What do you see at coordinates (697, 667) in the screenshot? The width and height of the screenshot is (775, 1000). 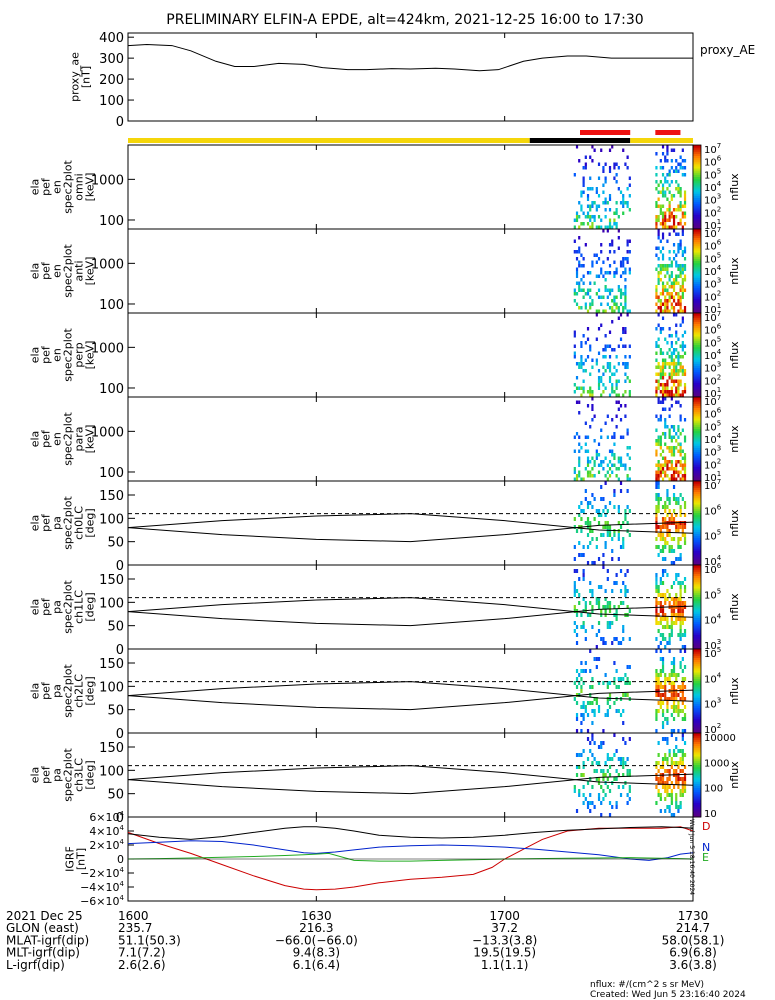 I see `colorbar-7-cell` at bounding box center [697, 667].